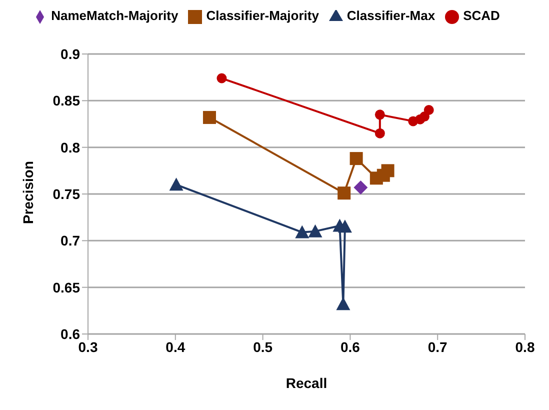  Describe the element at coordinates (438, 346) in the screenshot. I see `x-tick-label: 0.7` at that location.